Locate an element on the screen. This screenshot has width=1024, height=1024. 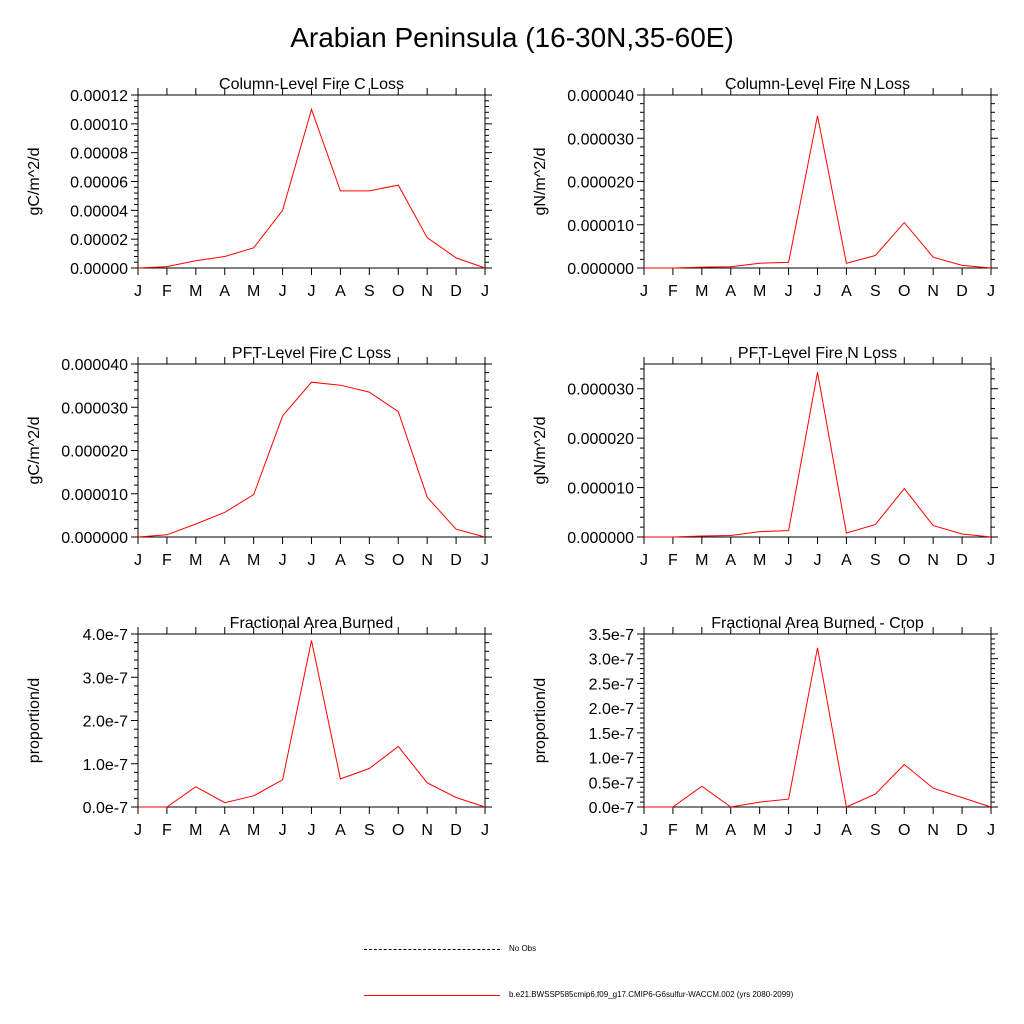
chart-title: Column-Level Fire N Loss is located at coordinates (817, 84).